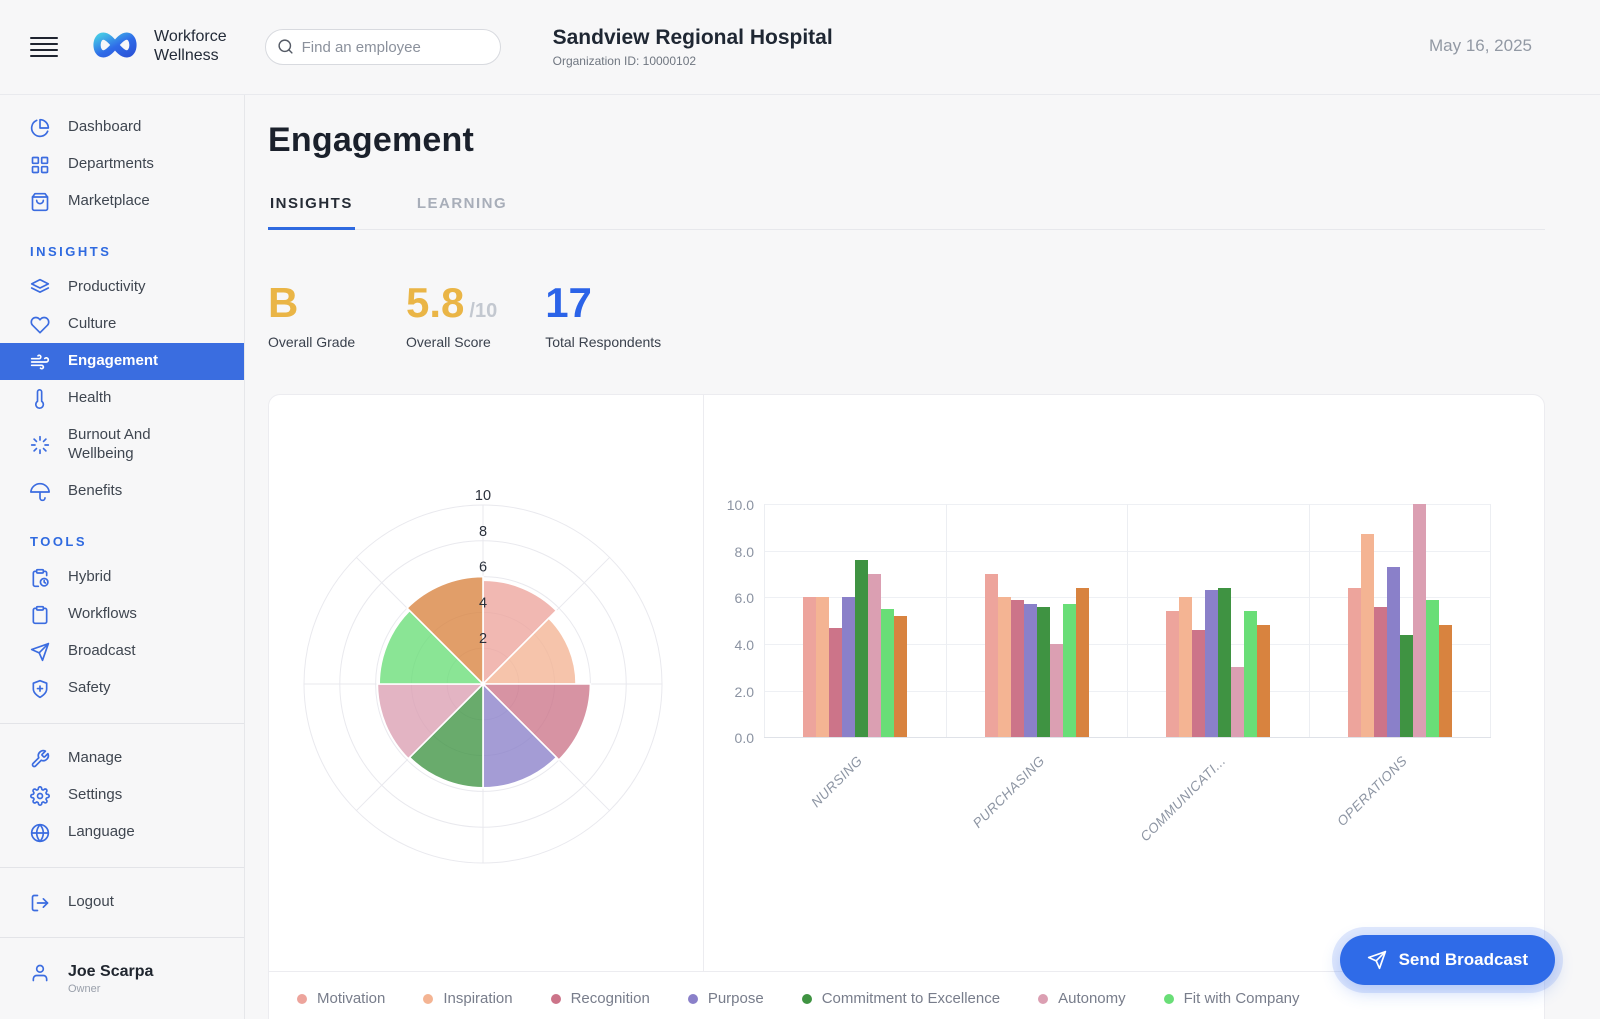  Describe the element at coordinates (122, 577) in the screenshot. I see `sidebar-item-hybrid: Hybrid` at that location.